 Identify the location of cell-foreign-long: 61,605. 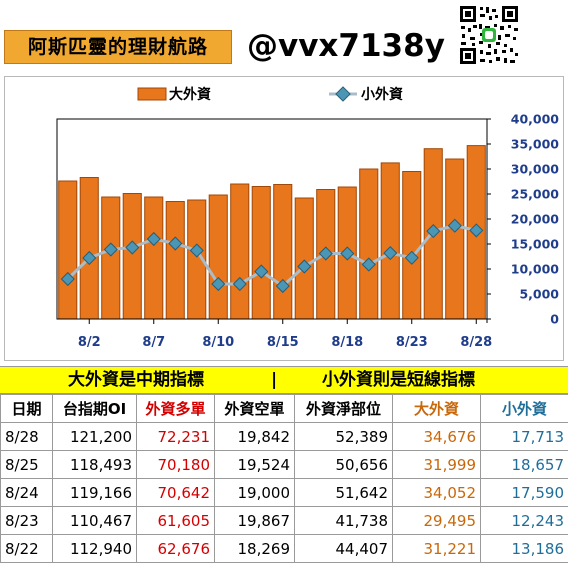
(176, 521).